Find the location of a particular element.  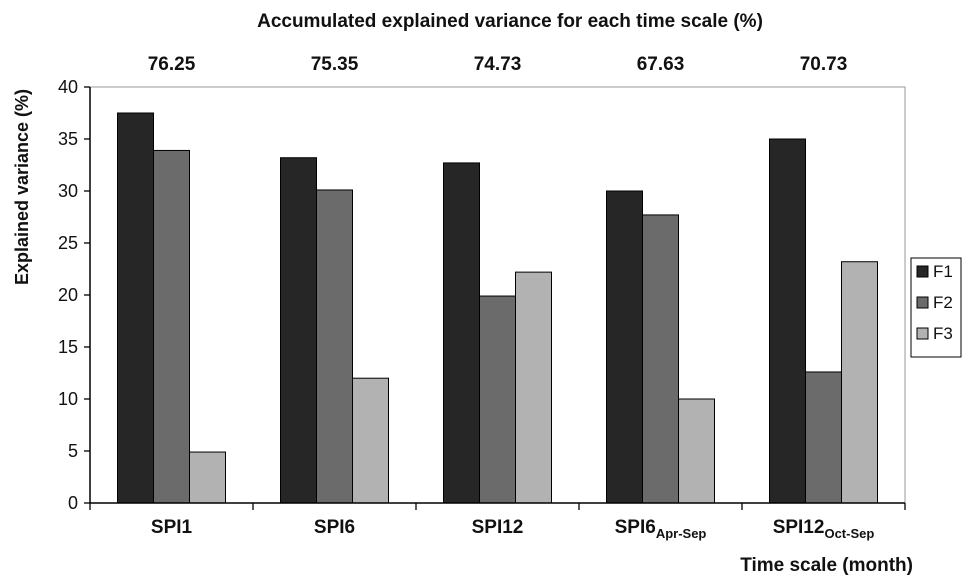

y-tick-label: 10 is located at coordinates (68, 399).